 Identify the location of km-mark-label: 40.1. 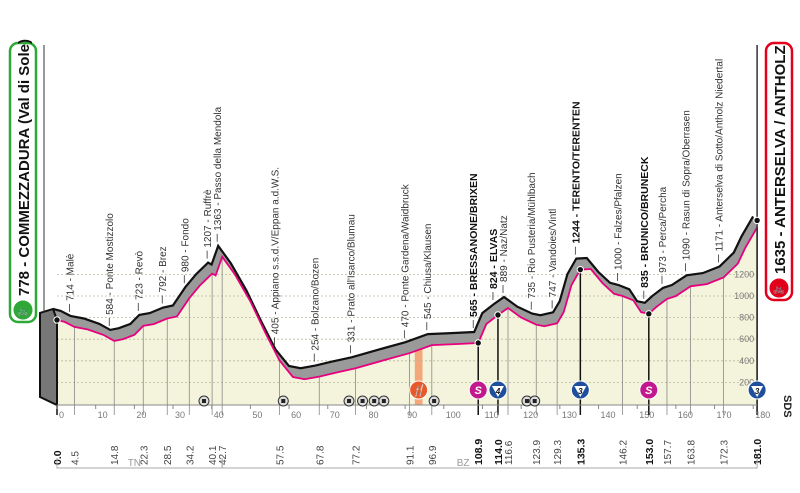
(213, 455).